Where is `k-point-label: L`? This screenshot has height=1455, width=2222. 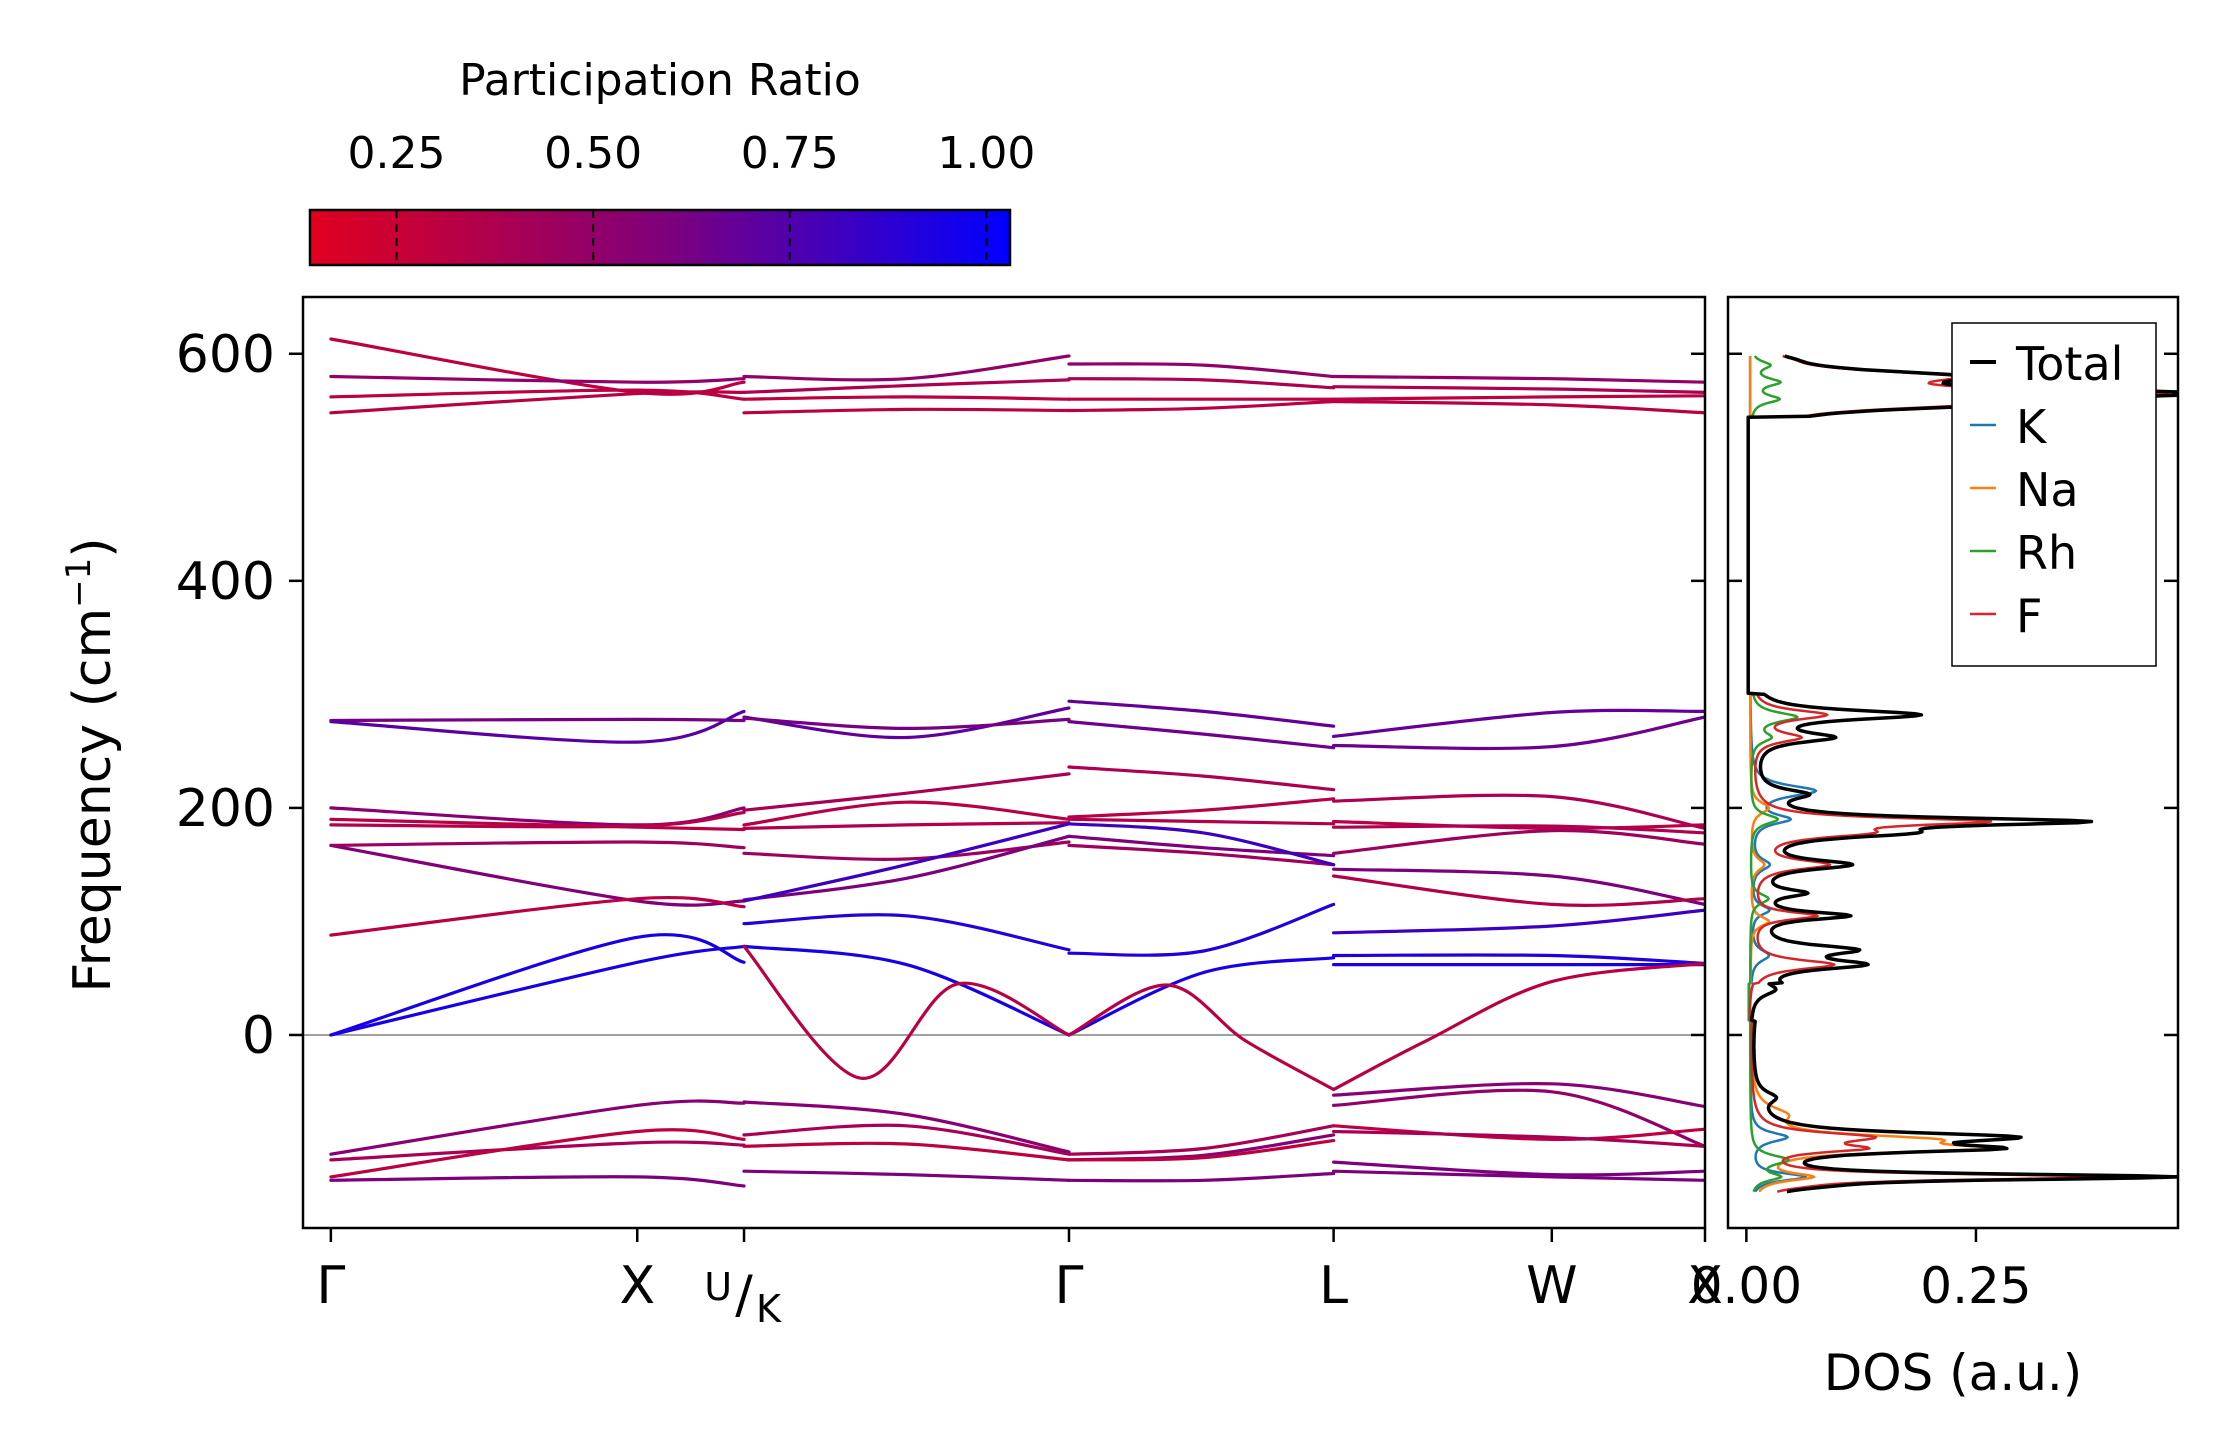
k-point-label: L is located at coordinates (1333, 1286).